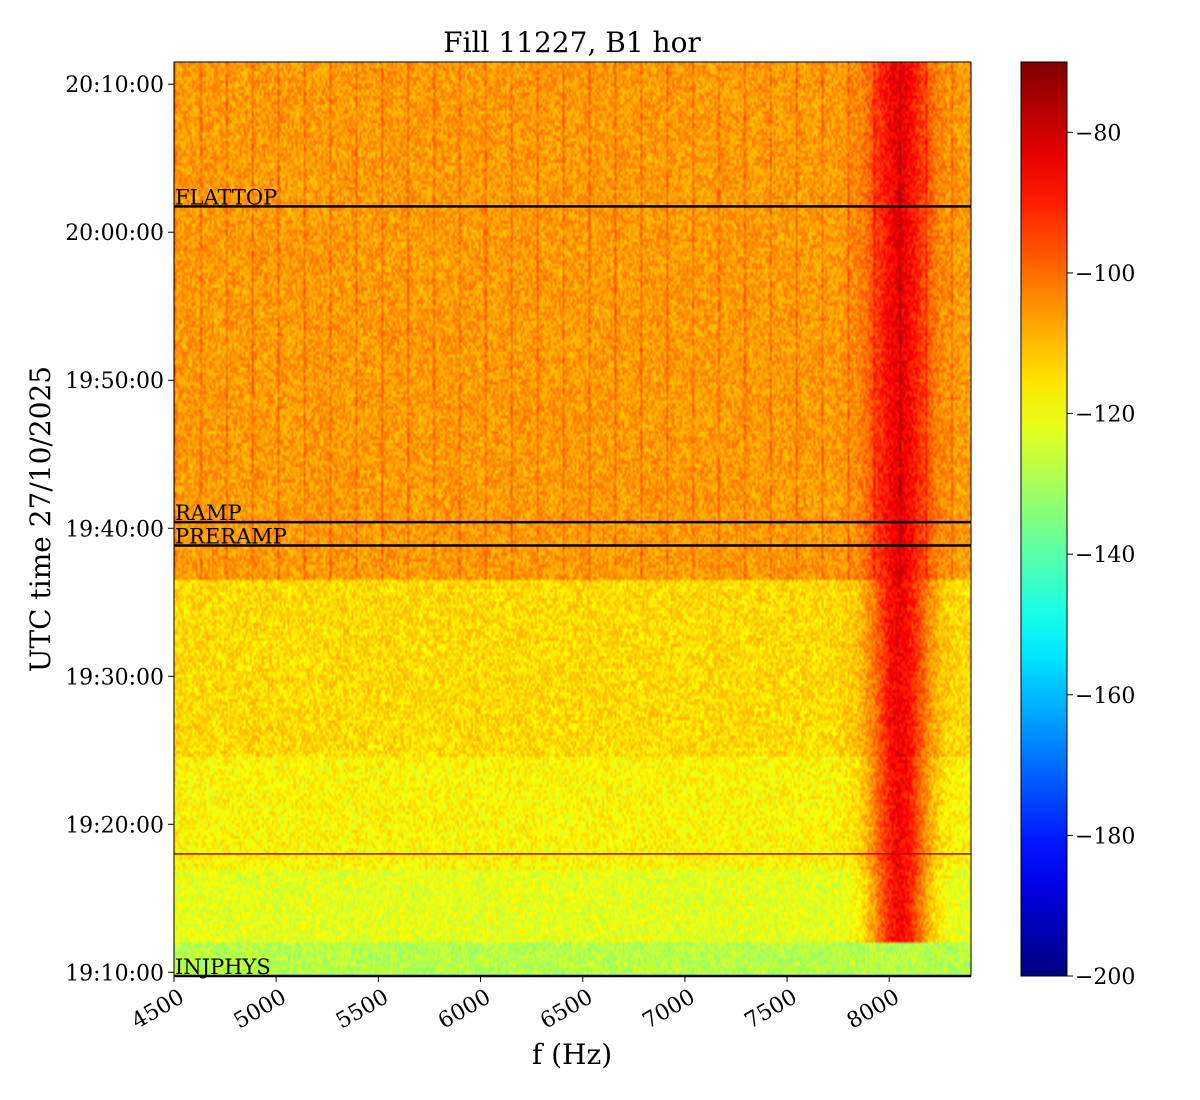 This screenshot has width=1200, height=1100. Describe the element at coordinates (1044, 519) in the screenshot. I see `colorbar` at that location.